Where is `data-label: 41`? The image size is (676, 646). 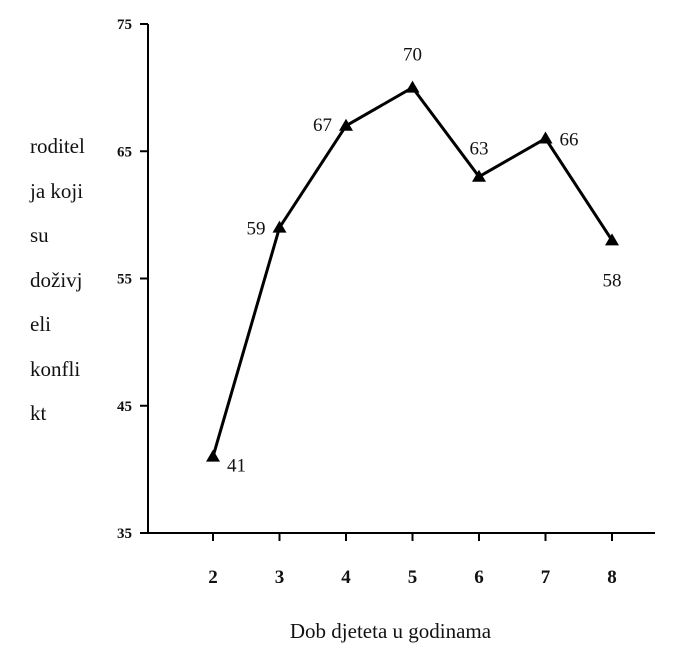 data-label: 41 is located at coordinates (236, 466).